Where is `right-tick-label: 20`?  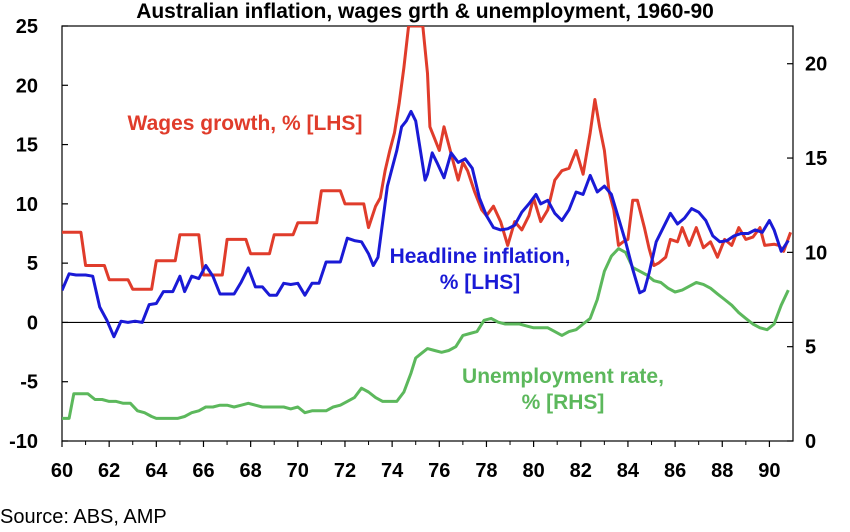 right-tick-label: 20 is located at coordinates (816, 65).